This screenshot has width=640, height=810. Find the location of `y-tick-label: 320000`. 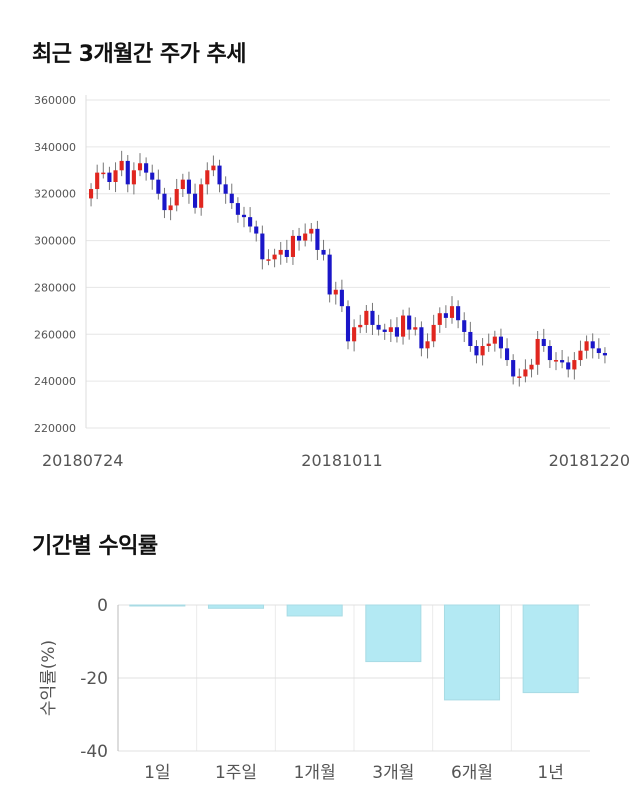

y-tick-label: 320000 is located at coordinates (55, 194).